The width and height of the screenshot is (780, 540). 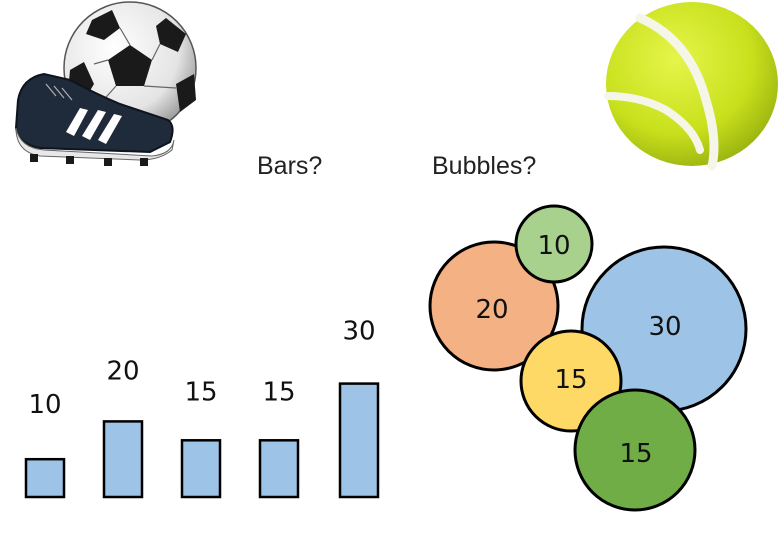 I want to click on bubble-data-label: 10, so click(x=553, y=246).